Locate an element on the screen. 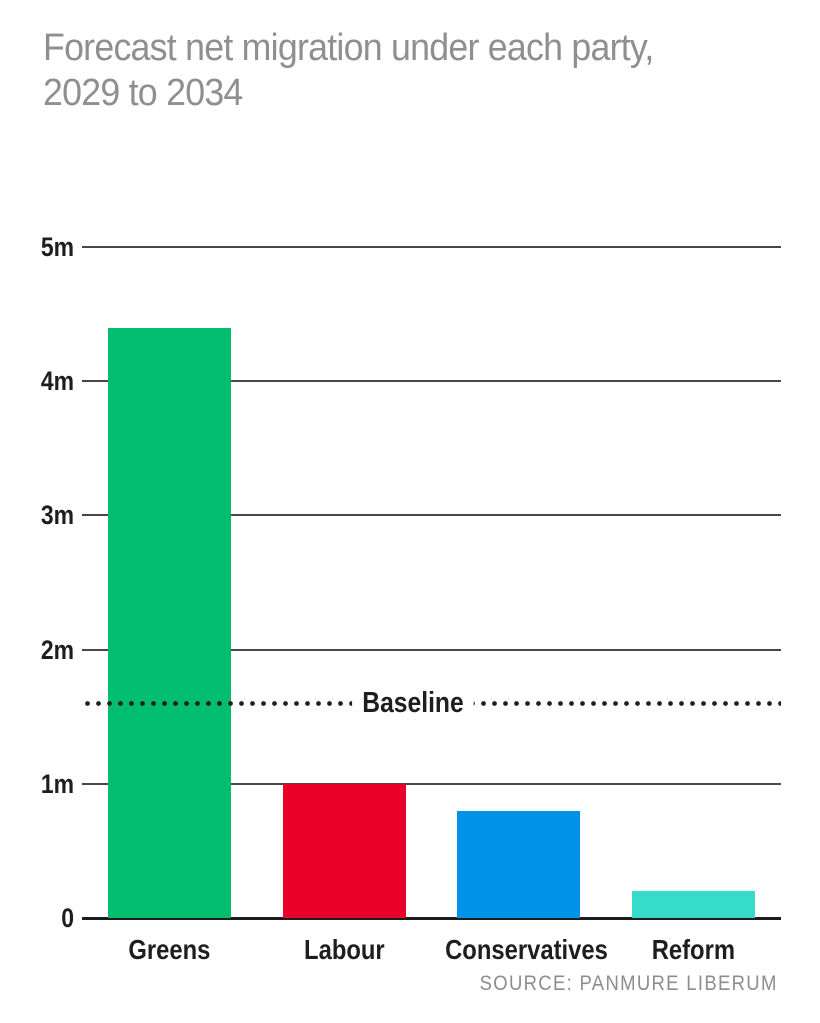  baseline-label: Baseline is located at coordinates (412, 703).